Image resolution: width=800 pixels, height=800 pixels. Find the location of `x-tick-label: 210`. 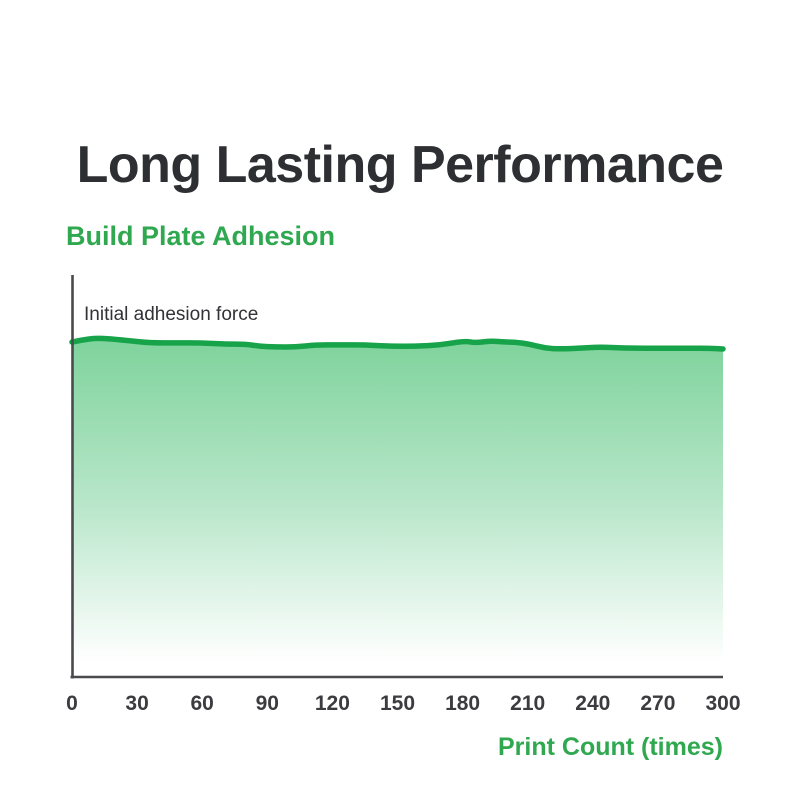

x-tick-label: 210 is located at coordinates (528, 703).